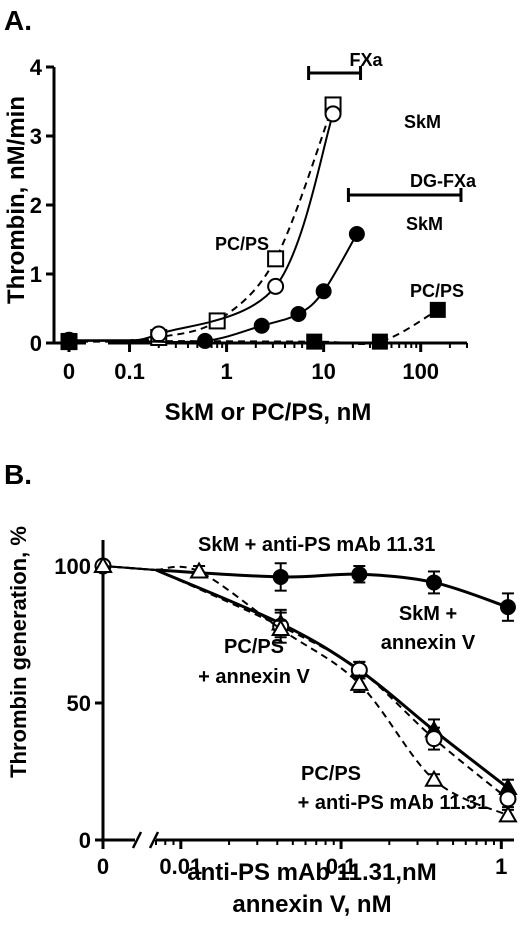  What do you see at coordinates (393, 803) in the screenshot?
I see `label-pcps-anti-ps-line2: + anti-PS mAb 11.31` at bounding box center [393, 803].